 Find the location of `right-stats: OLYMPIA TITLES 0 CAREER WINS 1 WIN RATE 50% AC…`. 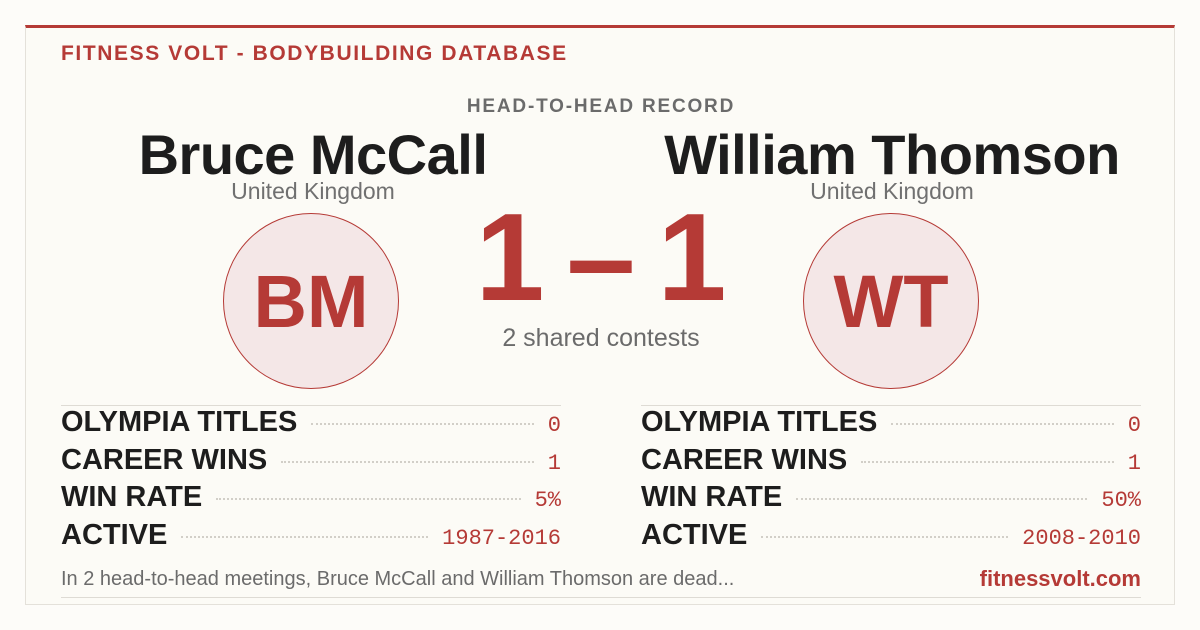

right-stats: OLYMPIA TITLES 0 CAREER WINS 1 WIN RATE 50% AC… is located at coordinates (891, 480).